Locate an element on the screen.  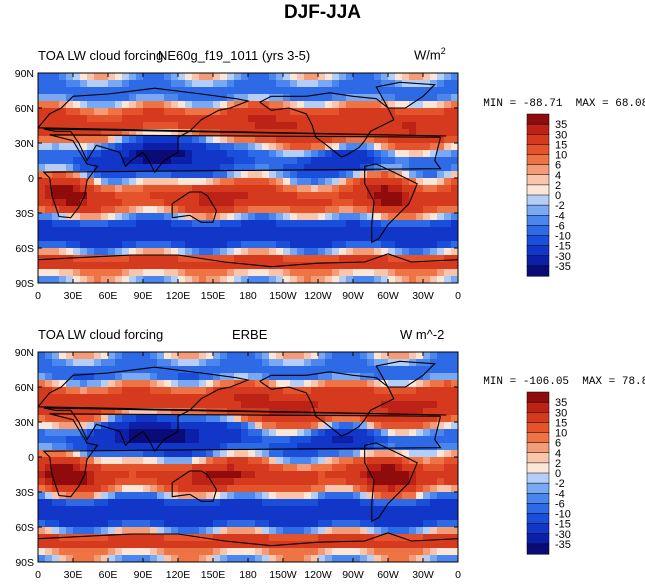
colorbar-label: 6 is located at coordinates (558, 166).